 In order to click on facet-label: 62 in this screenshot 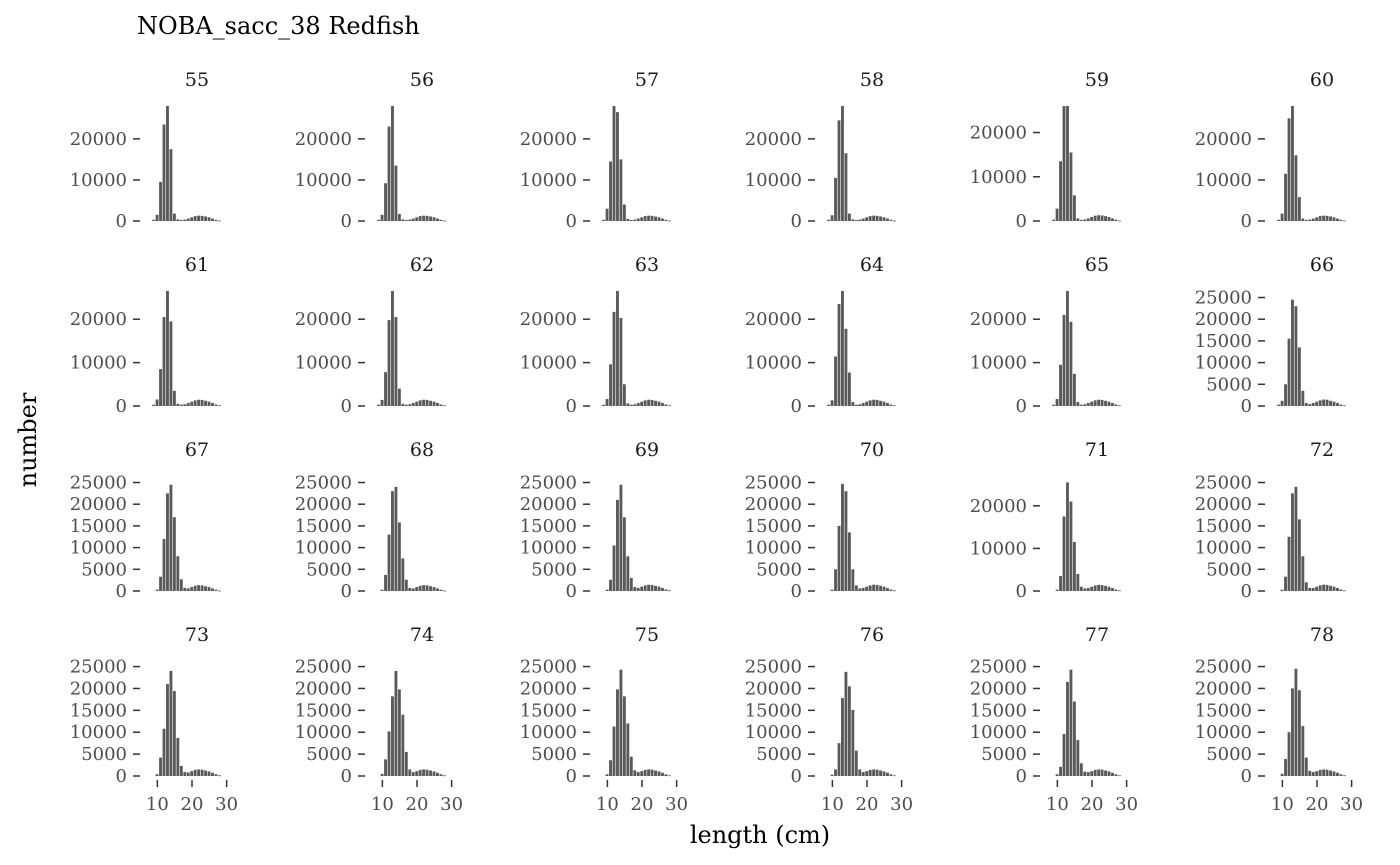, I will do `click(422, 265)`.